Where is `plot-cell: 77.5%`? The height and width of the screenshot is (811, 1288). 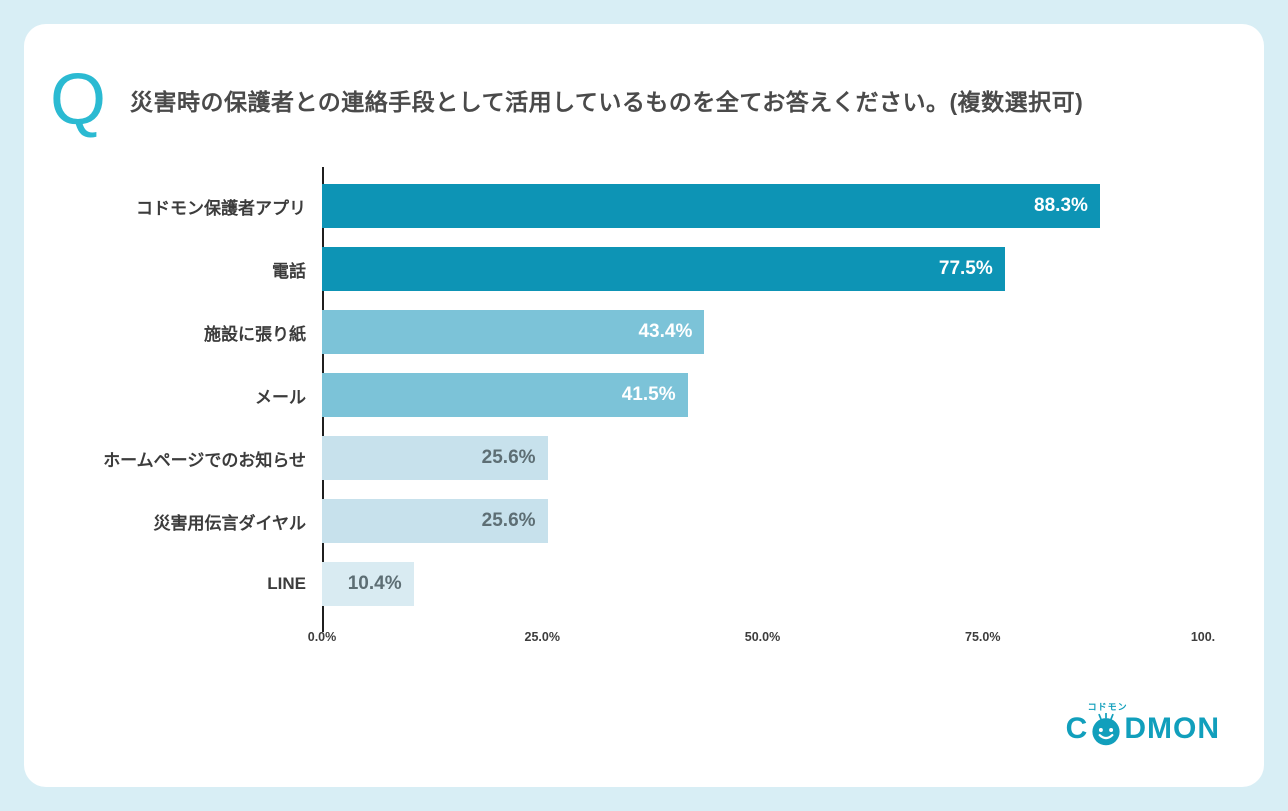 plot-cell: 77.5% is located at coordinates (762, 269).